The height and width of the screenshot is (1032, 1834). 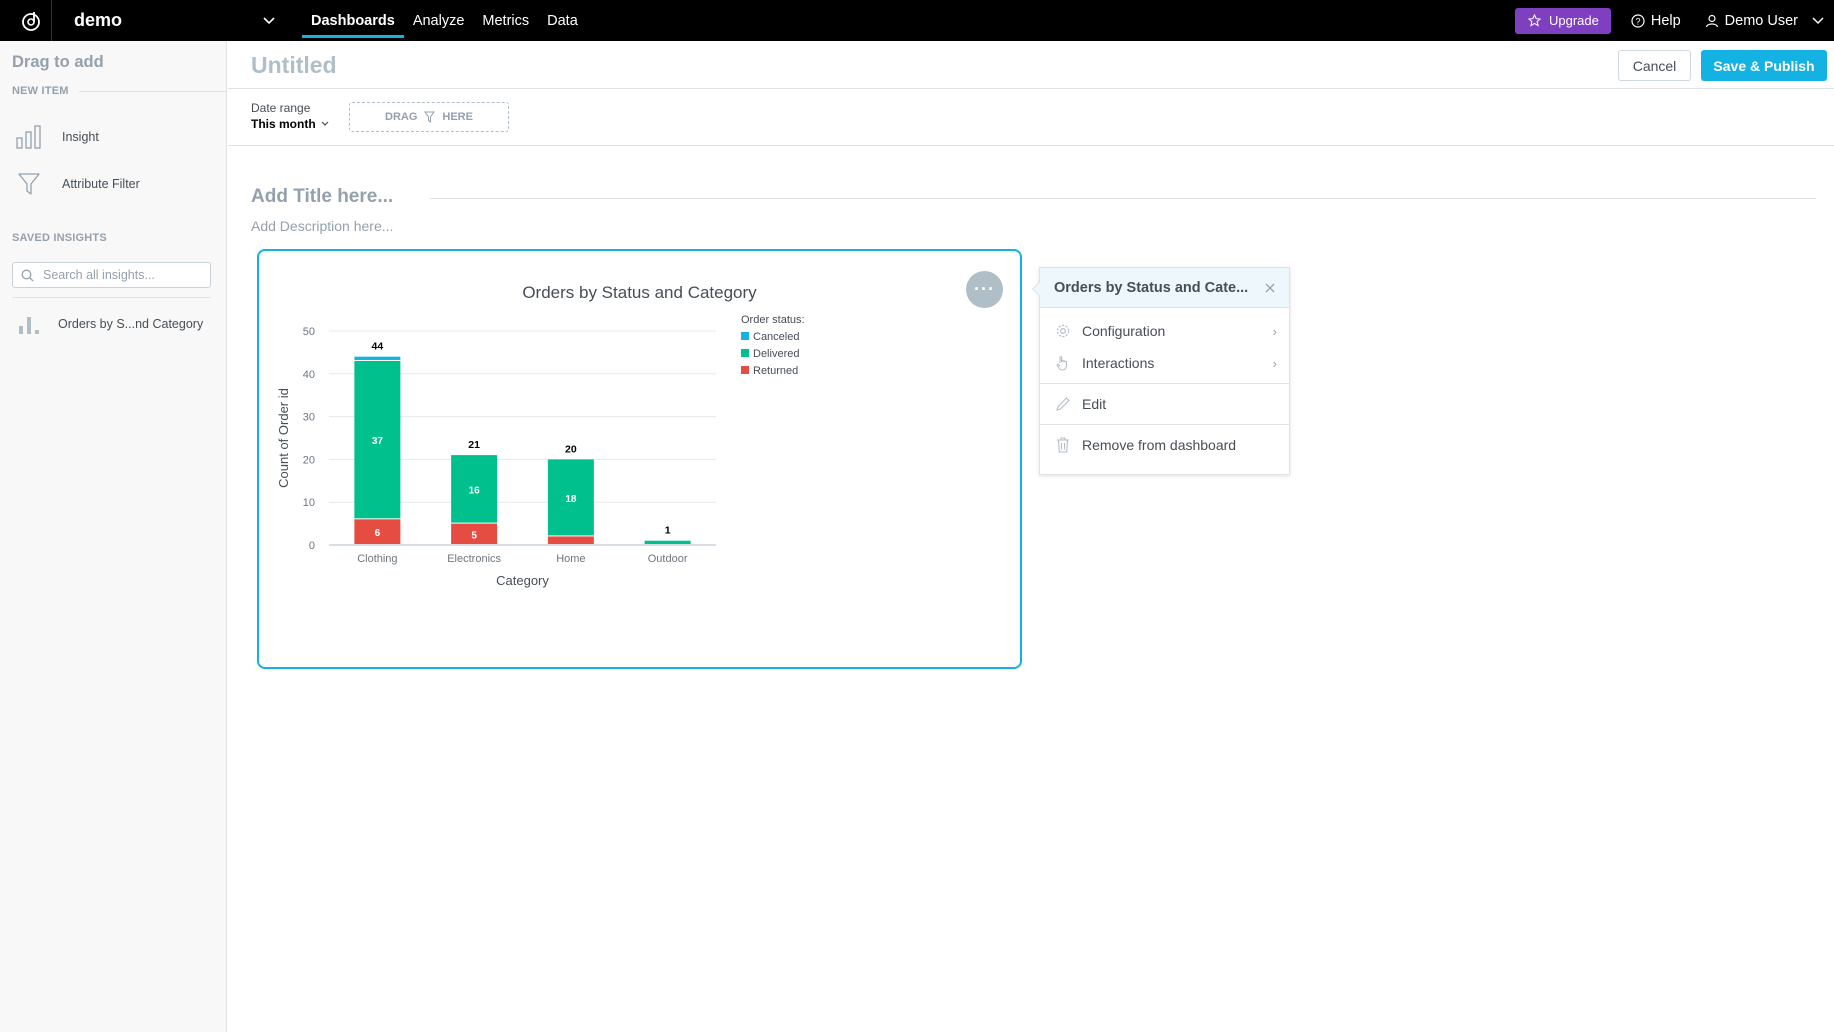 What do you see at coordinates (123, 275) in the screenshot?
I see `search-input` at bounding box center [123, 275].